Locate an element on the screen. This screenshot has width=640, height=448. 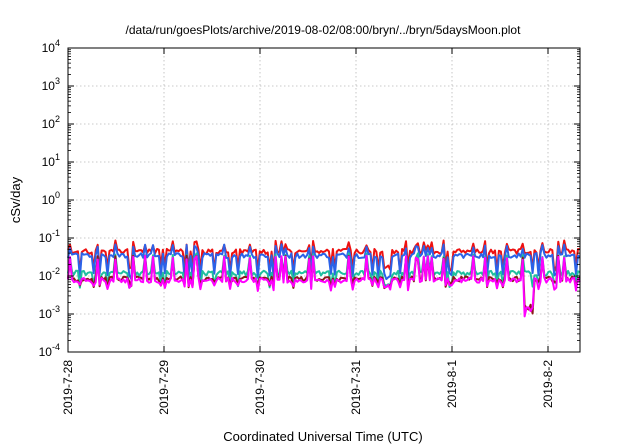
y-tick-label: 10³ is located at coordinates (51, 84).